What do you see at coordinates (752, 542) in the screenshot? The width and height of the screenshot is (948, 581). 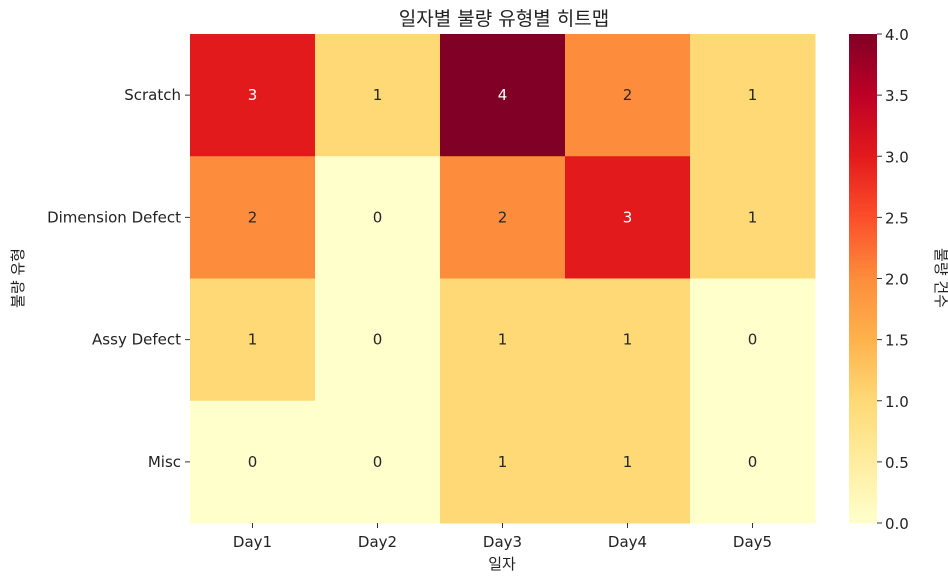 I see `x-tick-label: Day5` at bounding box center [752, 542].